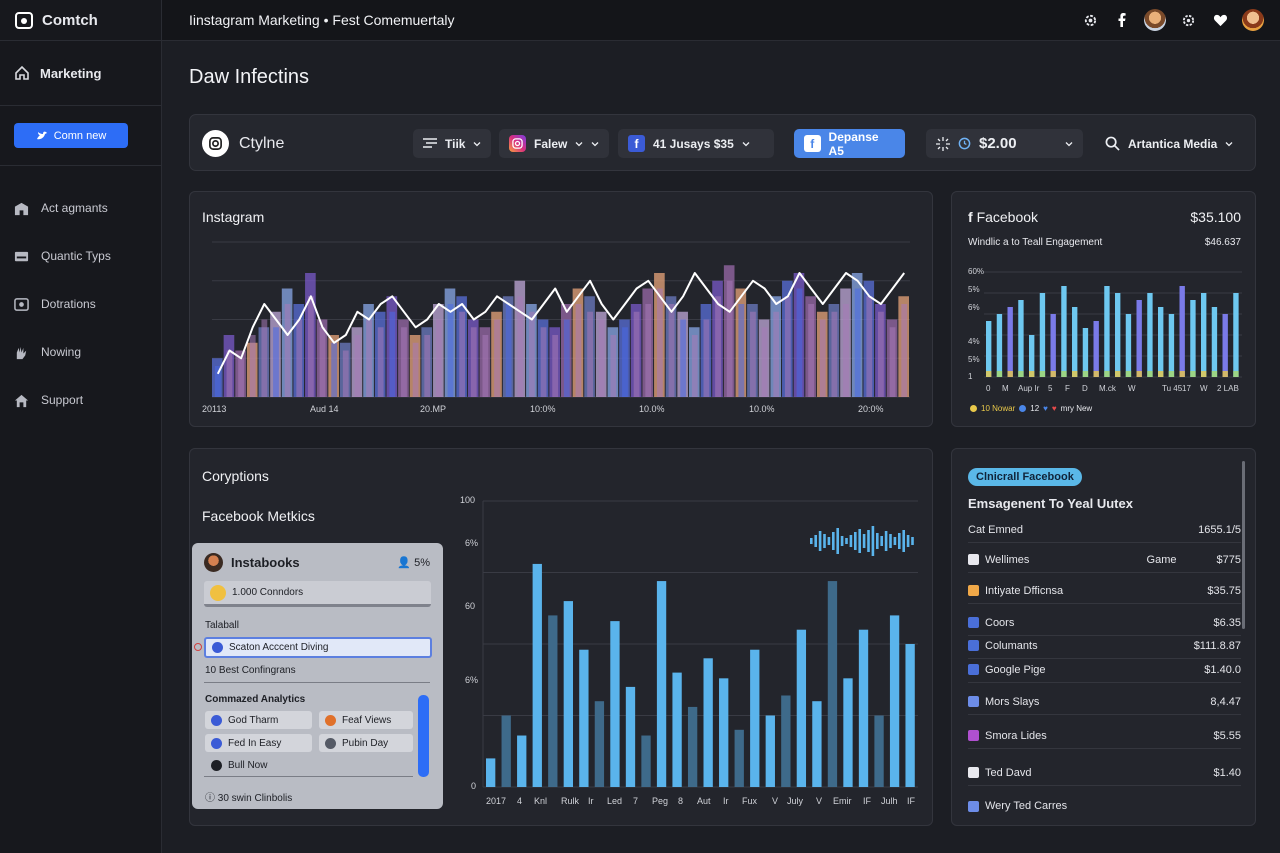 The height and width of the screenshot is (853, 1280). Describe the element at coordinates (561, 319) in the screenshot. I see `instagram-chart` at that location.